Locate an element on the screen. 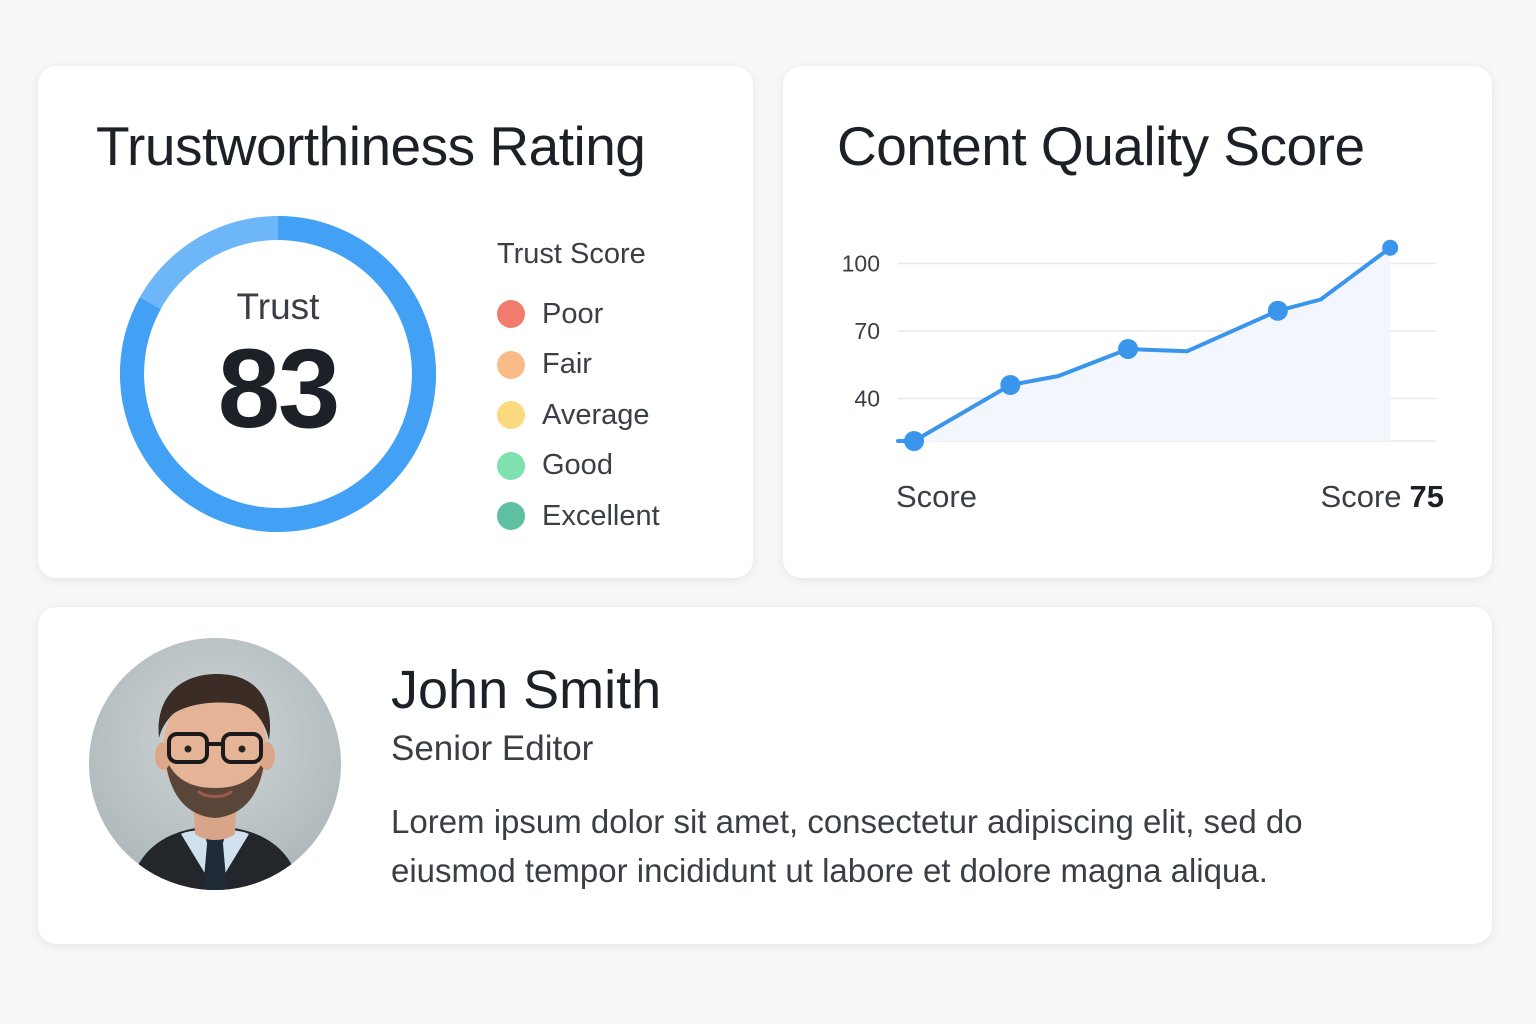 The image size is (1536, 1024). y-tick-label-70: 70 is located at coordinates (867, 331).